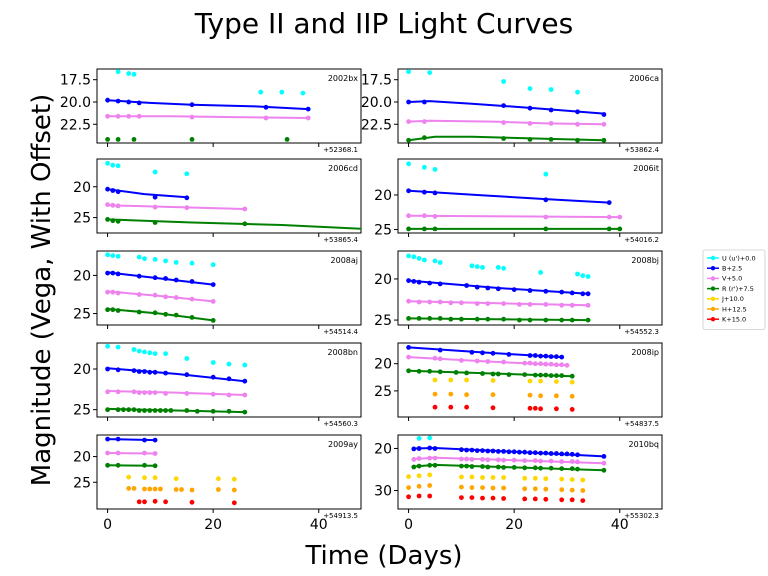 This screenshot has height=576, width=768. I want to click on panel-2006ca: 17.5 20.0 22.5 2006ca +53862.4, so click(512, 111).